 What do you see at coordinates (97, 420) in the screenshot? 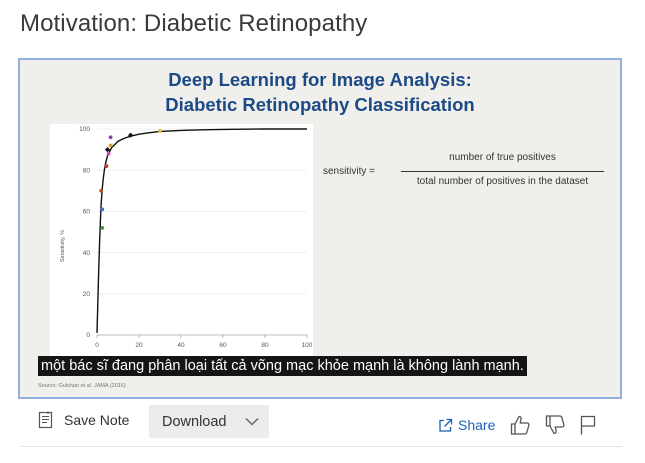
I see `save-note-label: Save Note` at bounding box center [97, 420].